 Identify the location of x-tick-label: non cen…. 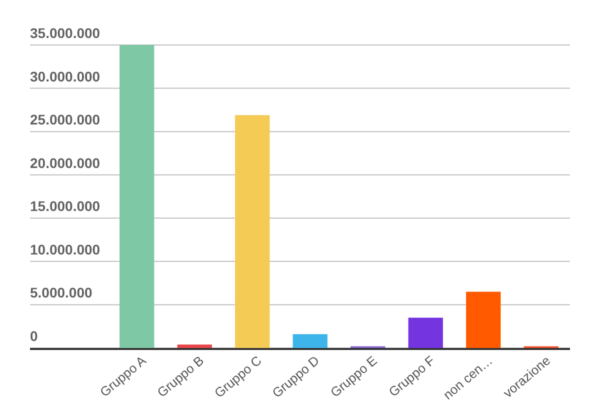
(468, 376).